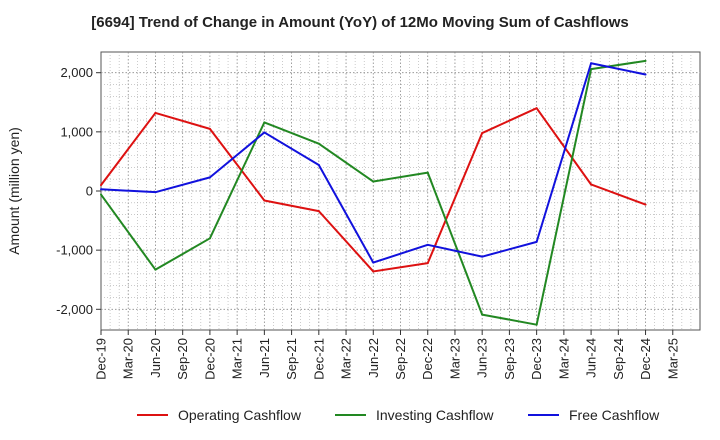 The image size is (720, 440). I want to click on x-tick-label: Sep-21, so click(291, 359).